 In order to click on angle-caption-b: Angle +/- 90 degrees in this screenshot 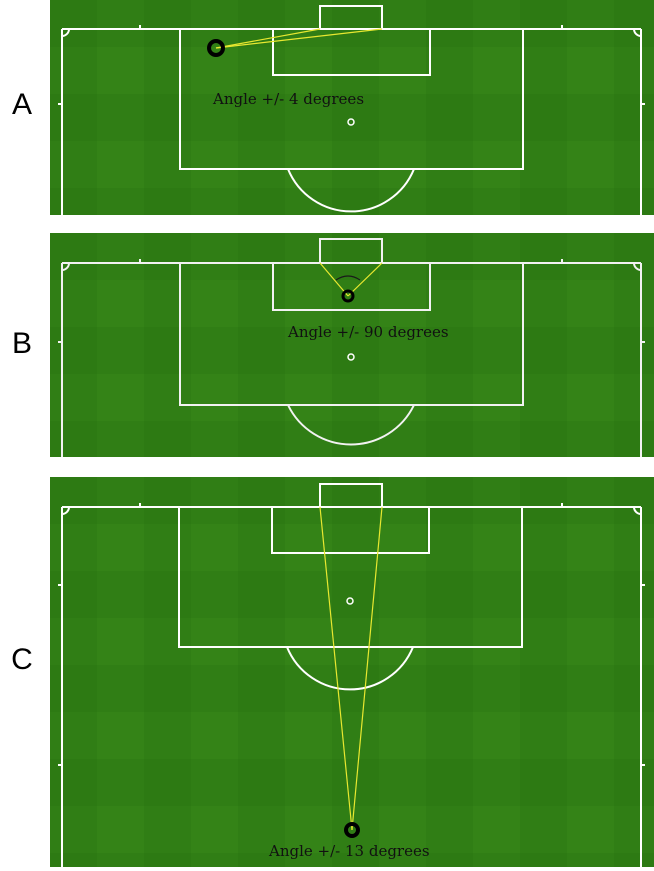, I will do `click(368, 332)`.